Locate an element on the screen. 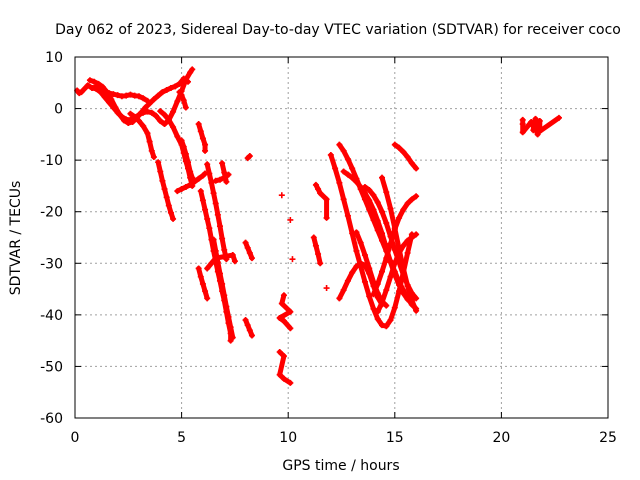  series-sat-m is located at coordinates (223, 288).